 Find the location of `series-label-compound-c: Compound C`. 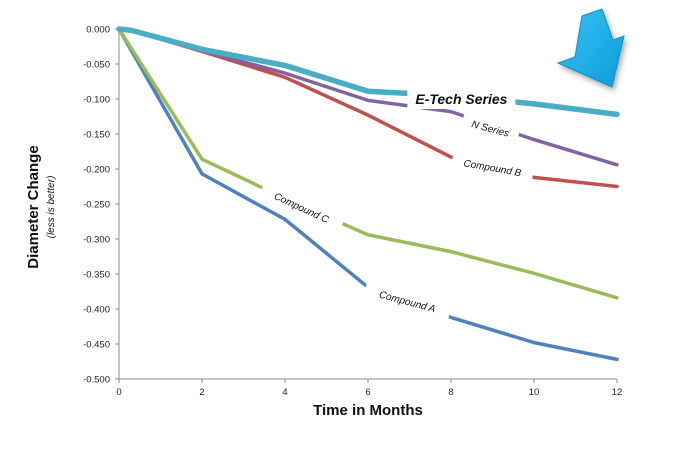

series-label-compound-c: Compound C is located at coordinates (301, 207).